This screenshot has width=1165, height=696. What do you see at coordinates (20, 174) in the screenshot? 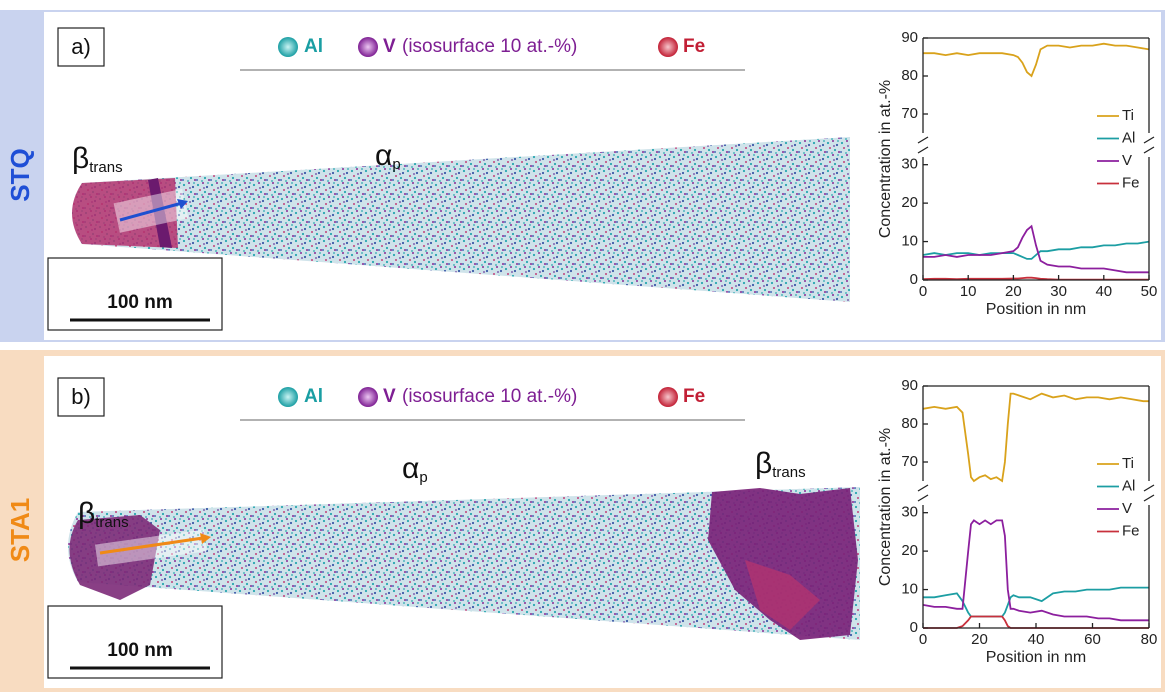
I see `condition-label: STQ` at bounding box center [20, 174].